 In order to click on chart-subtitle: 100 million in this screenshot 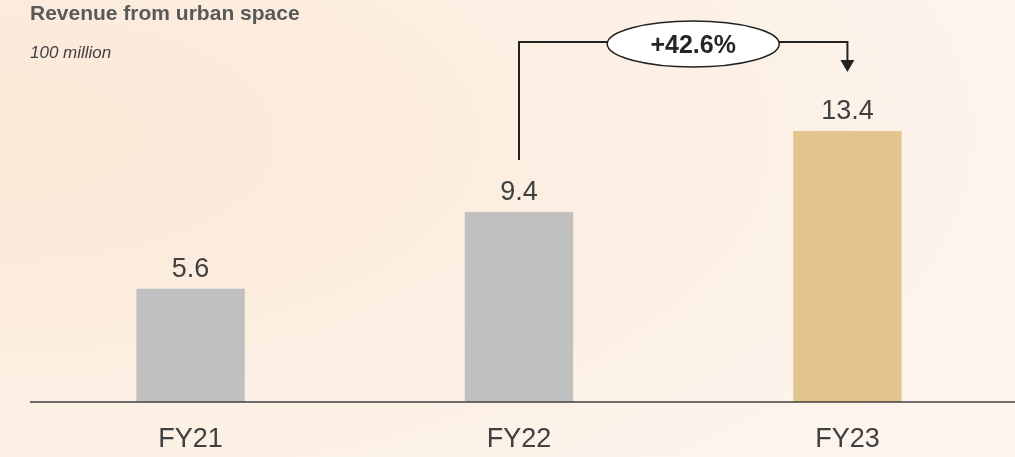, I will do `click(71, 52)`.